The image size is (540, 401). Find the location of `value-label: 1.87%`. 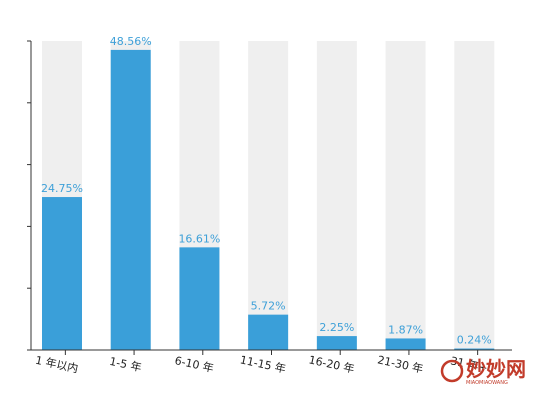

value-label: 1.87% is located at coordinates (405, 329).